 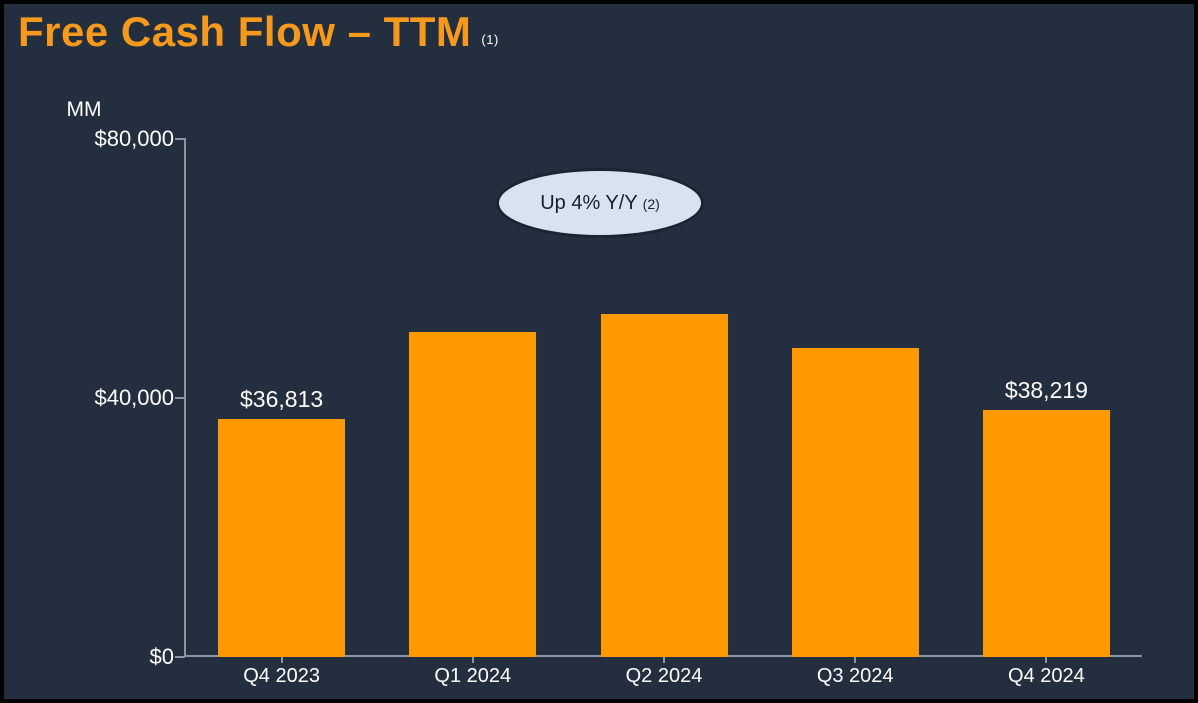 What do you see at coordinates (161, 656) in the screenshot?
I see `y-axis-tick-label: $0` at bounding box center [161, 656].